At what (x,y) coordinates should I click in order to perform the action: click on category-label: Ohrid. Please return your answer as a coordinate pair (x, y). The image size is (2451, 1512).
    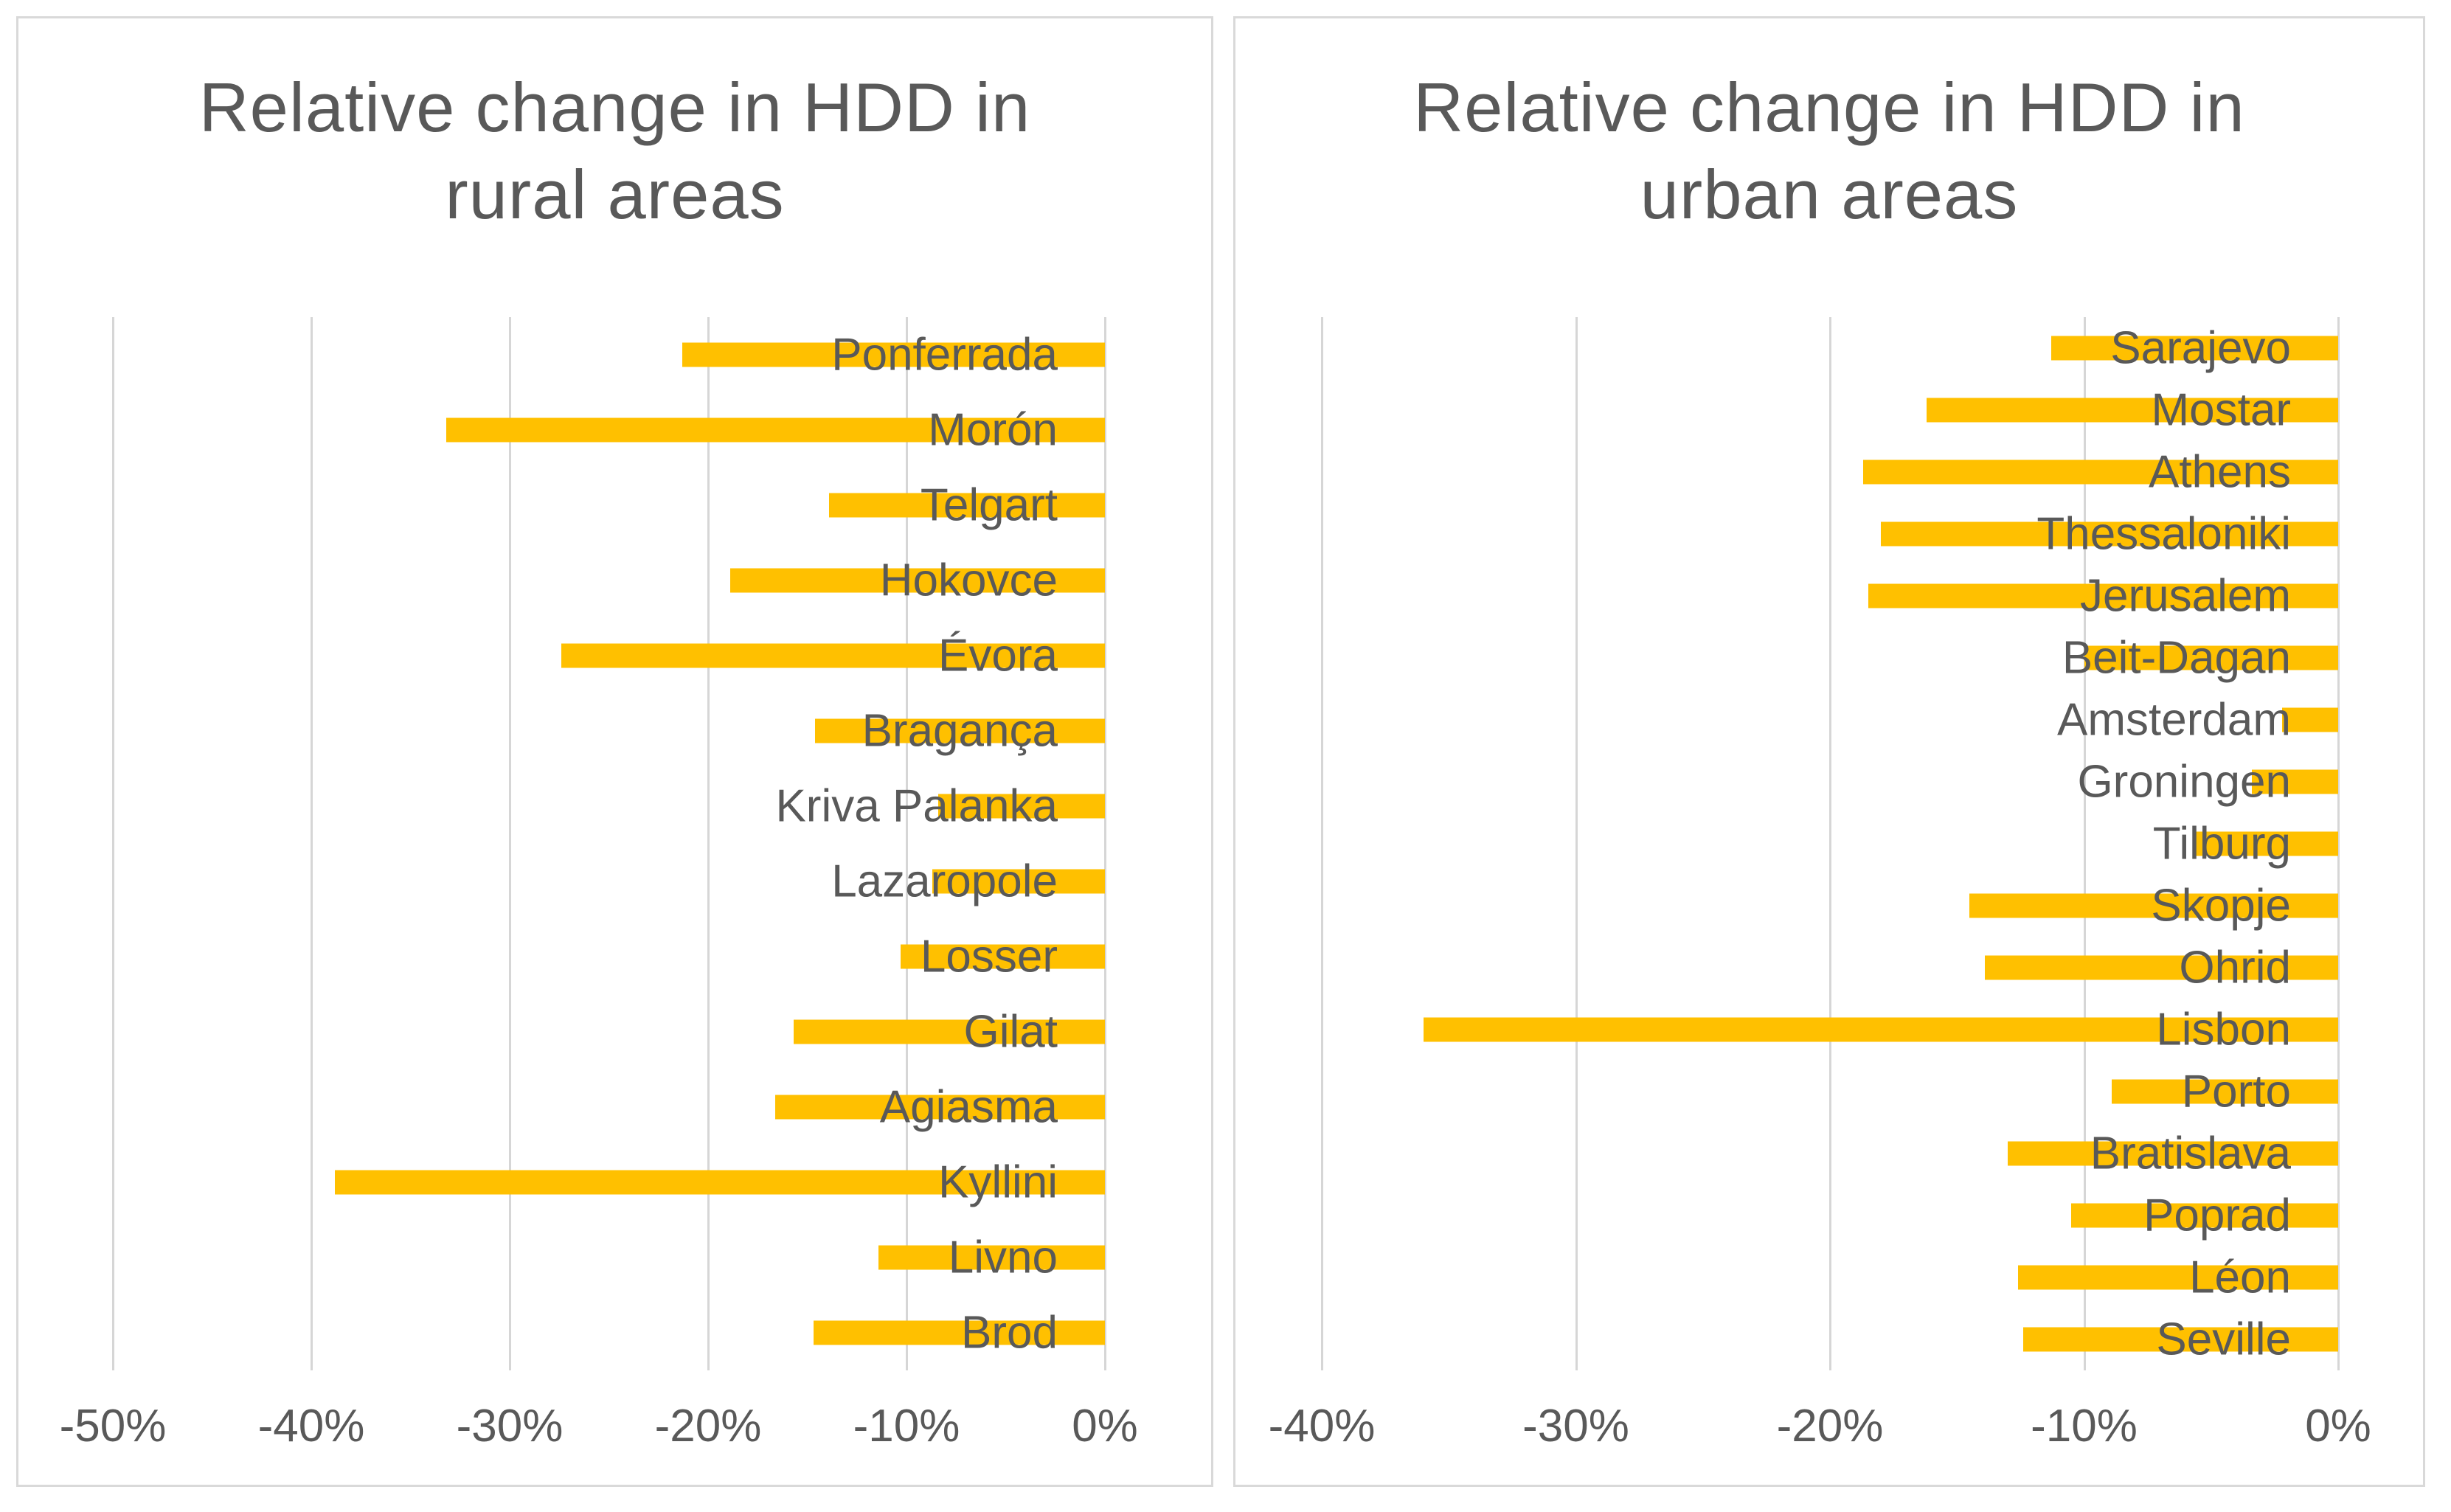
    Looking at the image, I should click on (2235, 967).